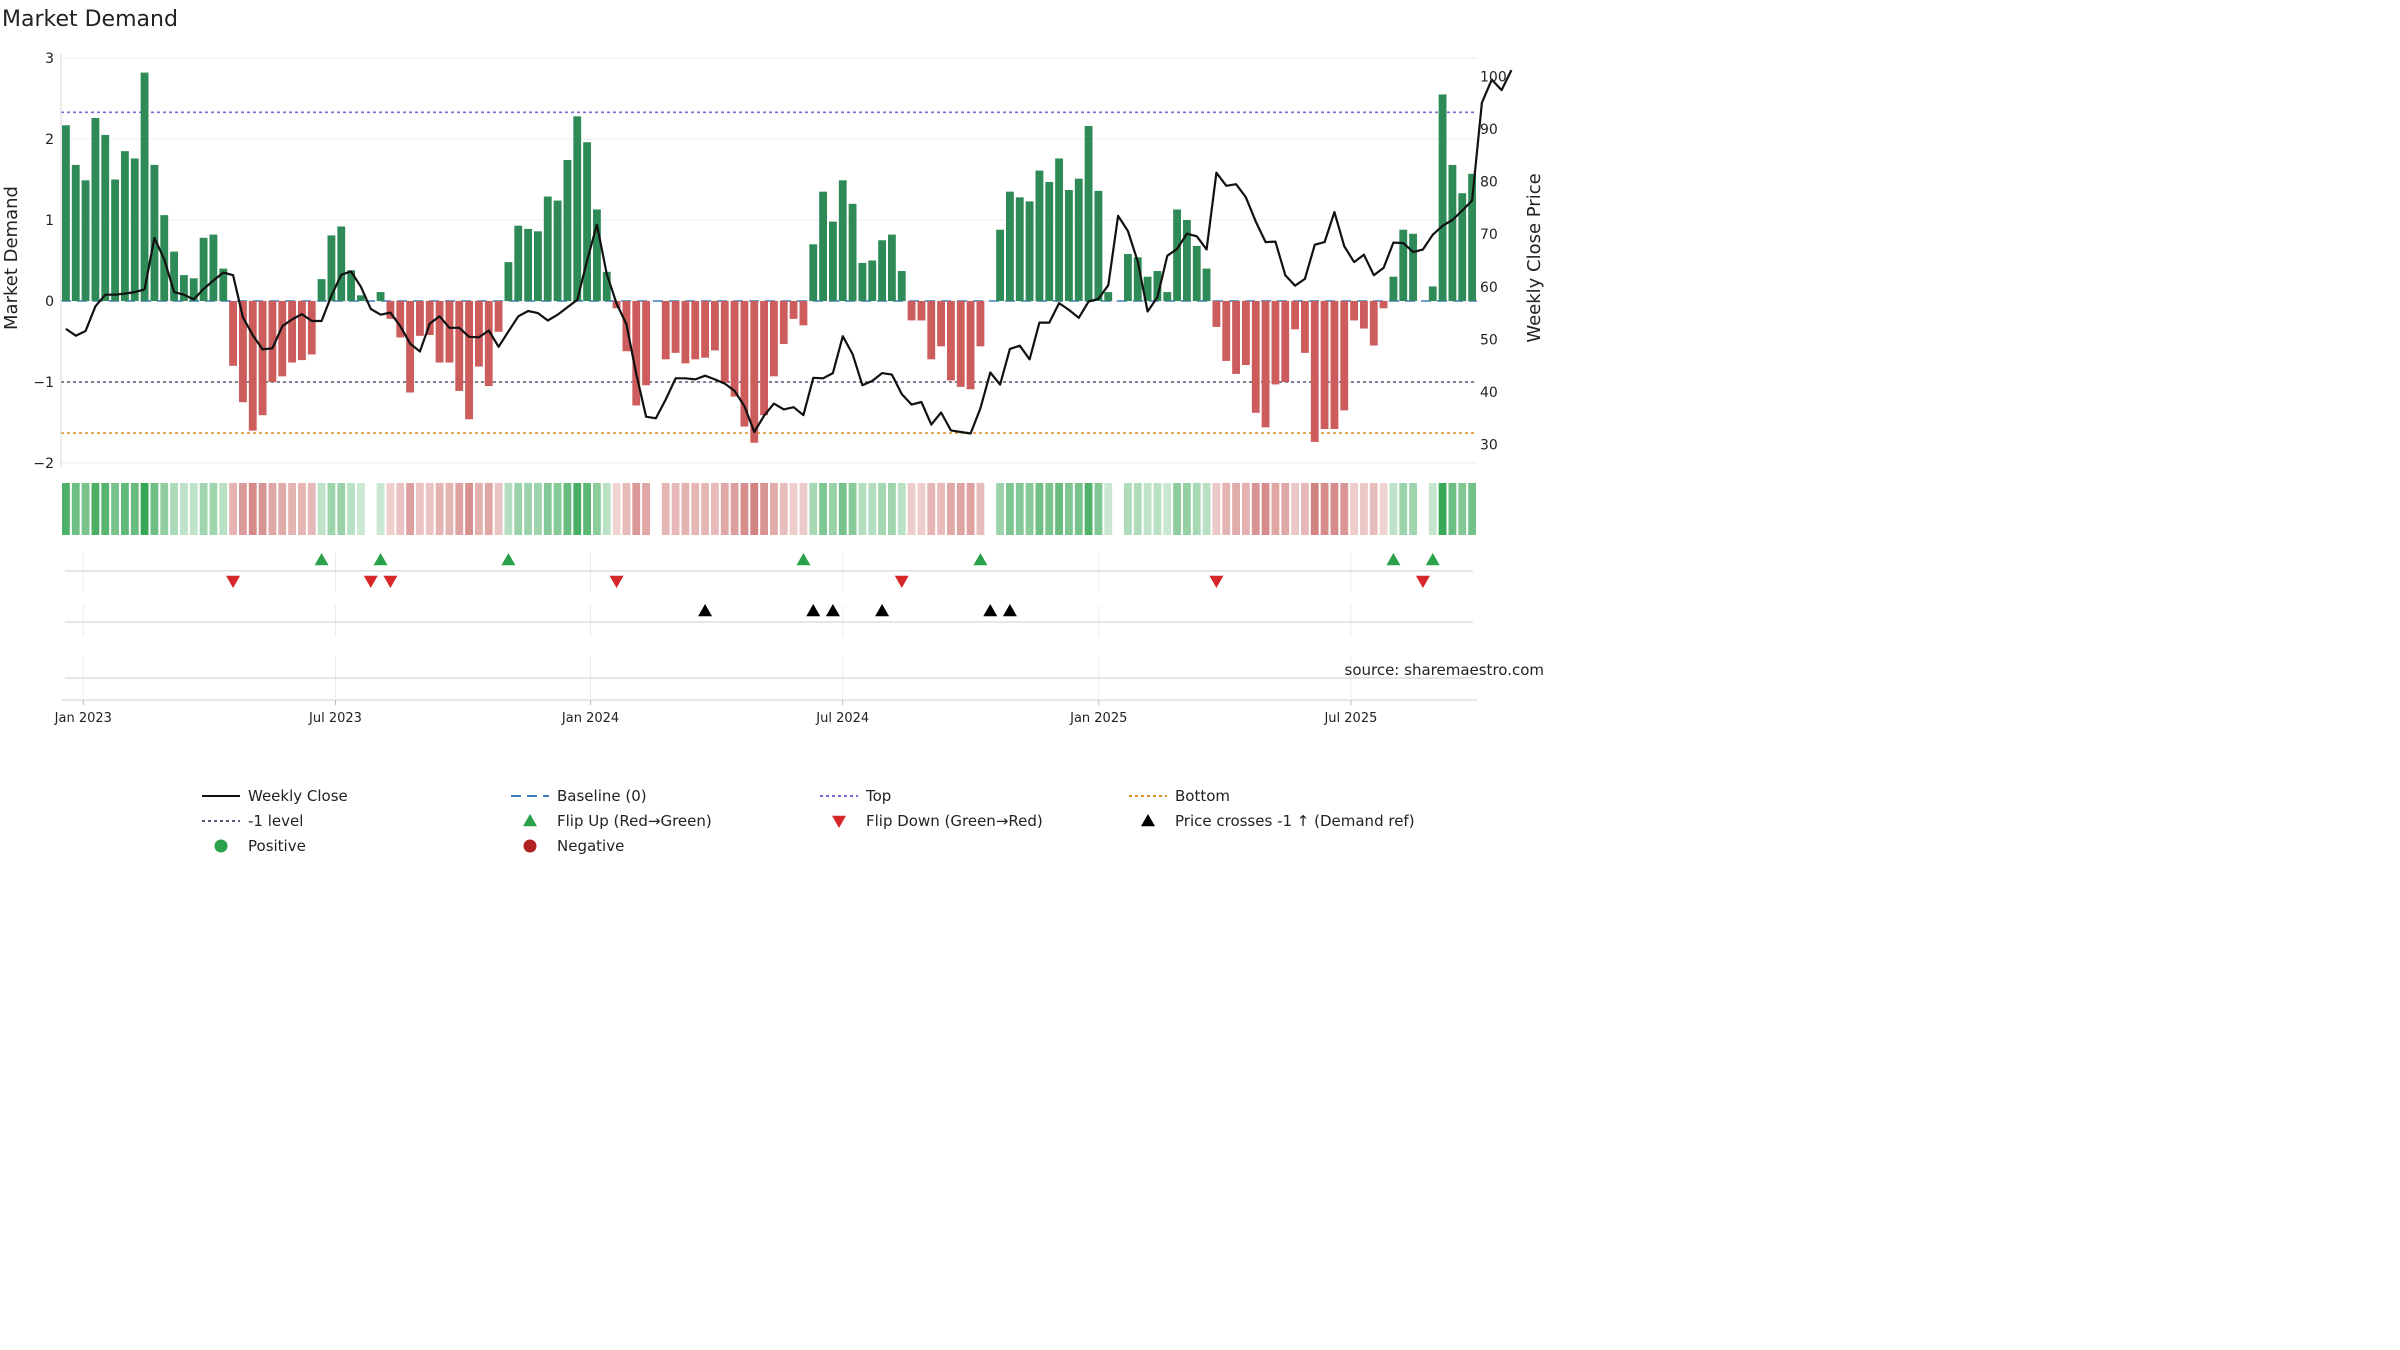  What do you see at coordinates (1350, 718) in the screenshot?
I see `x-tick-label: Jul 2025` at bounding box center [1350, 718].